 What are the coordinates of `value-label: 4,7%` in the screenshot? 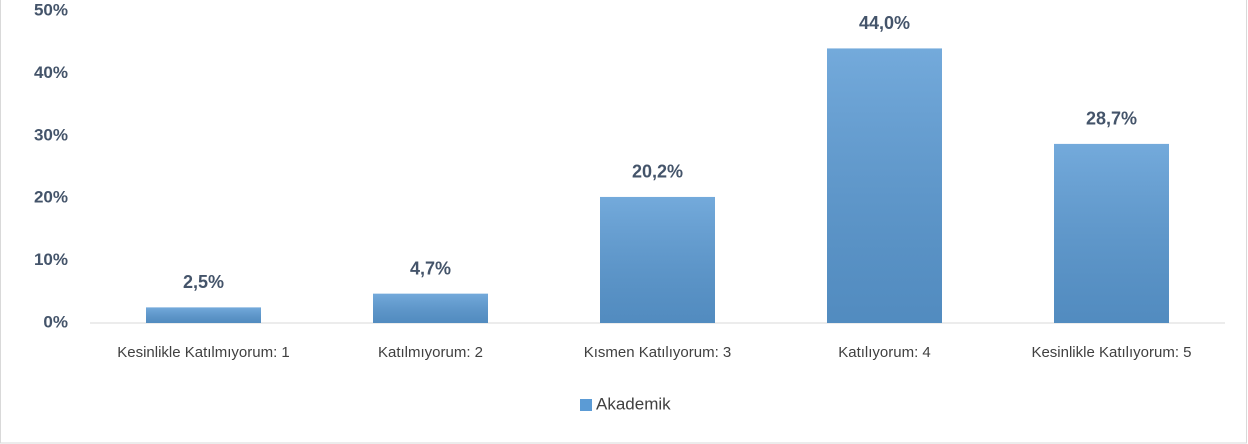 It's located at (430, 268).